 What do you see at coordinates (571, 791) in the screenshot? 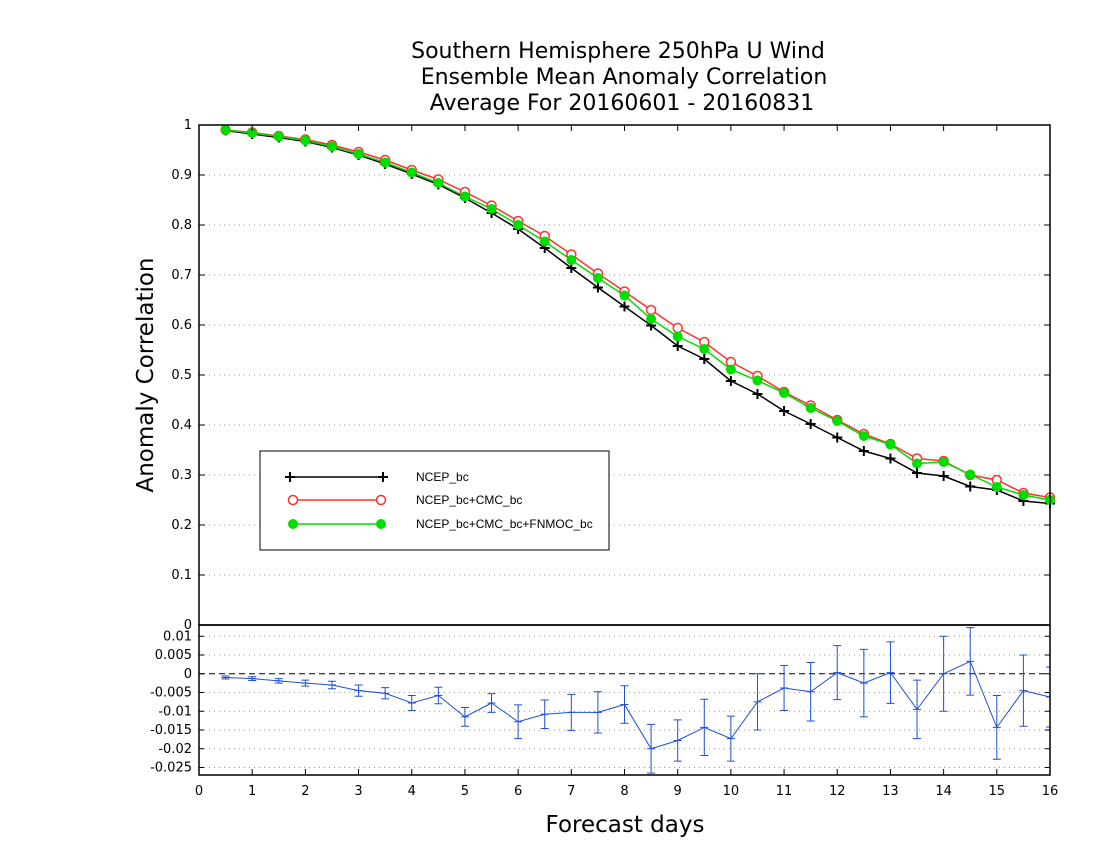
I see `x-tick-label: 7` at bounding box center [571, 791].